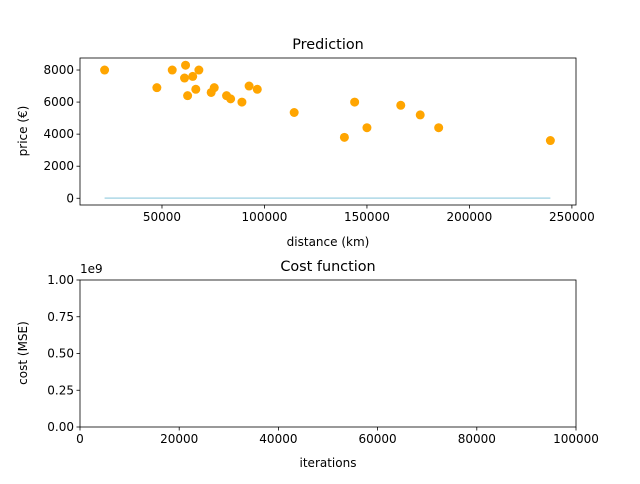 This screenshot has height=484, width=640. Describe the element at coordinates (80, 439) in the screenshot. I see `x-tick-label: 0` at that location.